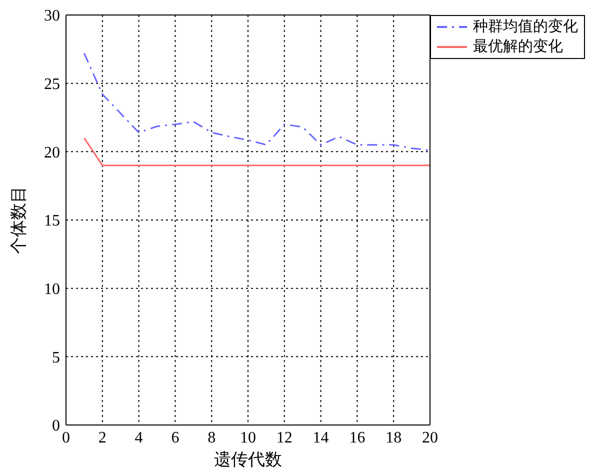 The image size is (598, 471). Describe the element at coordinates (248, 459) in the screenshot. I see `x-axis-title: 遗传代数` at that location.